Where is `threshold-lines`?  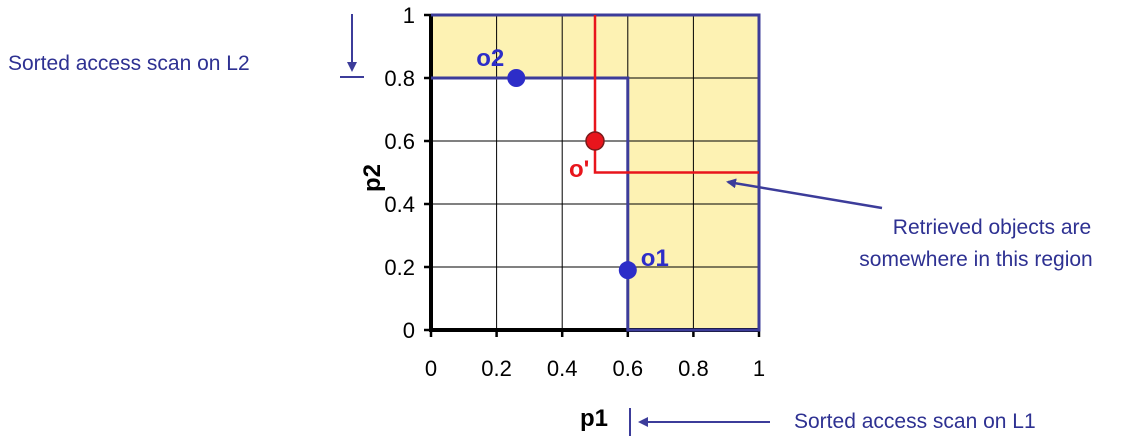
threshold-lines is located at coordinates (676, 94).